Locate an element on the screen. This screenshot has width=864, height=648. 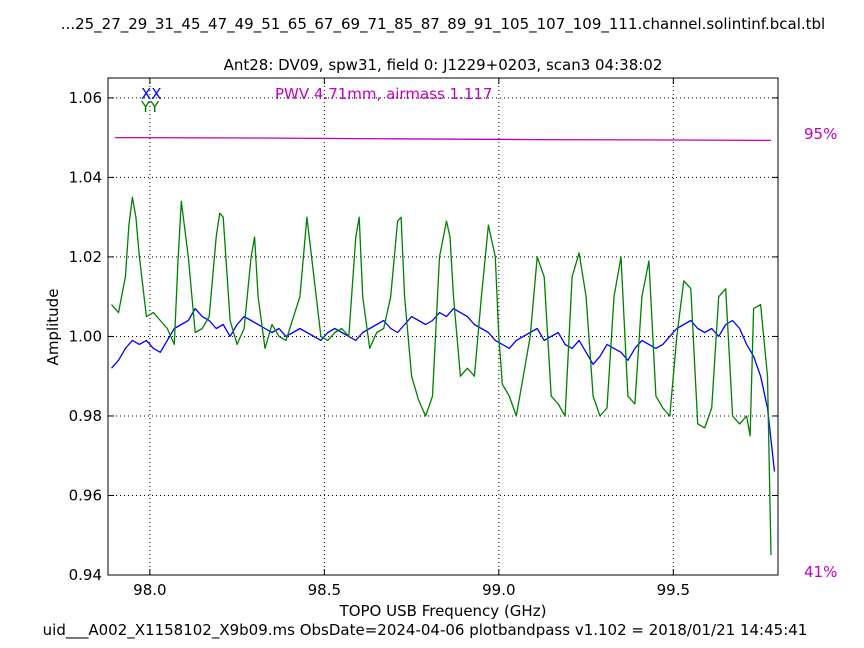
x-tick-label: 98.0 is located at coordinates (149, 590).